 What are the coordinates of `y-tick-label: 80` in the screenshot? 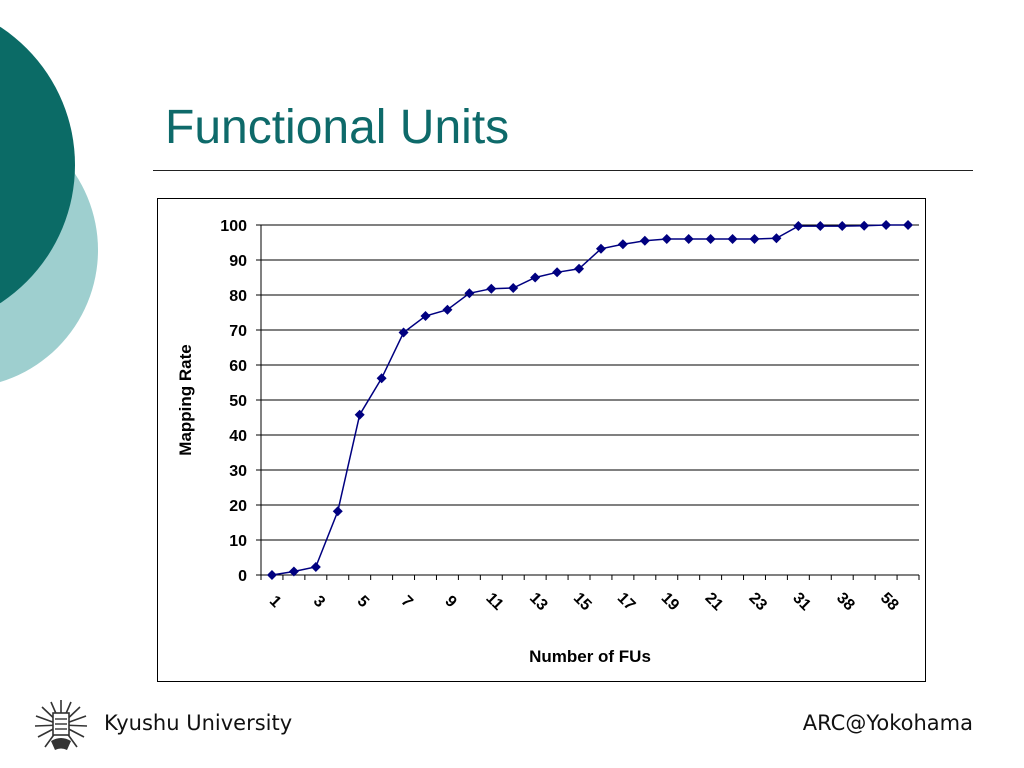 It's located at (238, 296).